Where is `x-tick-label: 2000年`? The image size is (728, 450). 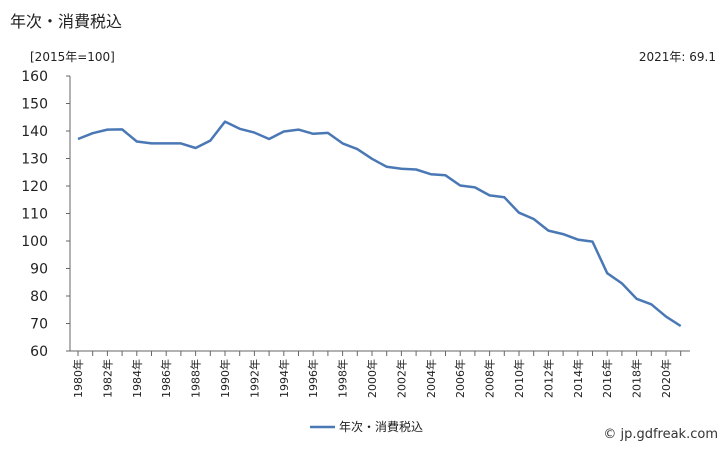 x-tick-label: 2000年 is located at coordinates (372, 378).